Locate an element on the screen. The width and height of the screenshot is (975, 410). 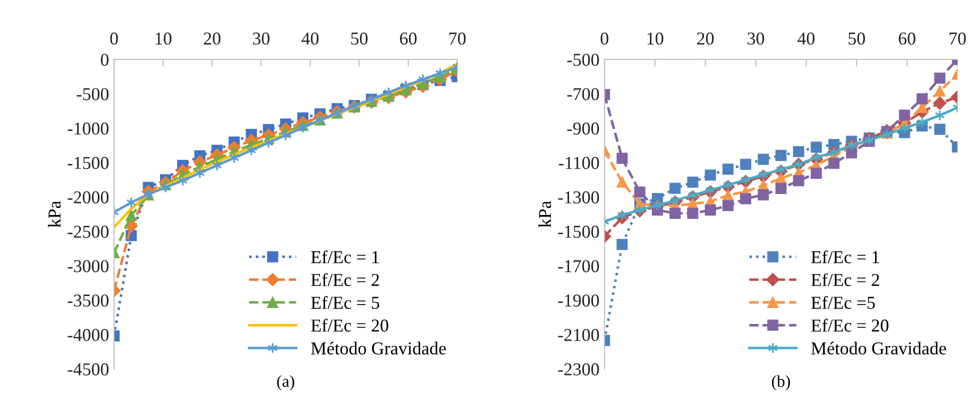
y-tick-label: -3500 is located at coordinates (88, 300).